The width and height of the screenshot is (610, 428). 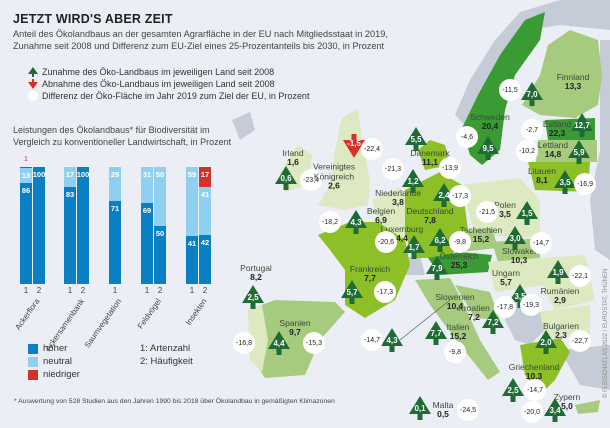 I want to click on bar-segment-neutral: 13, so click(x=26, y=176).